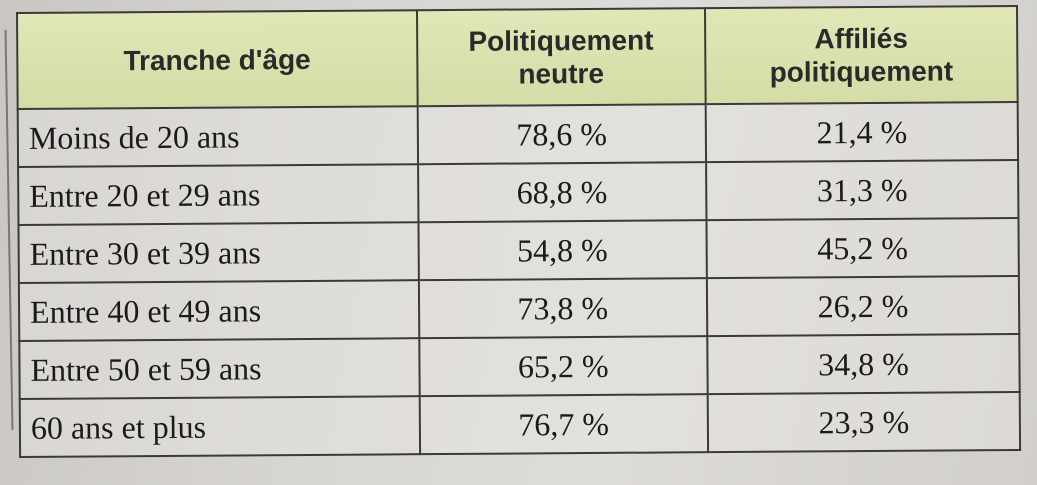 The height and width of the screenshot is (485, 1037). Describe the element at coordinates (561, 40) in the screenshot. I see `header-neutre-line1: Politiquement` at that location.